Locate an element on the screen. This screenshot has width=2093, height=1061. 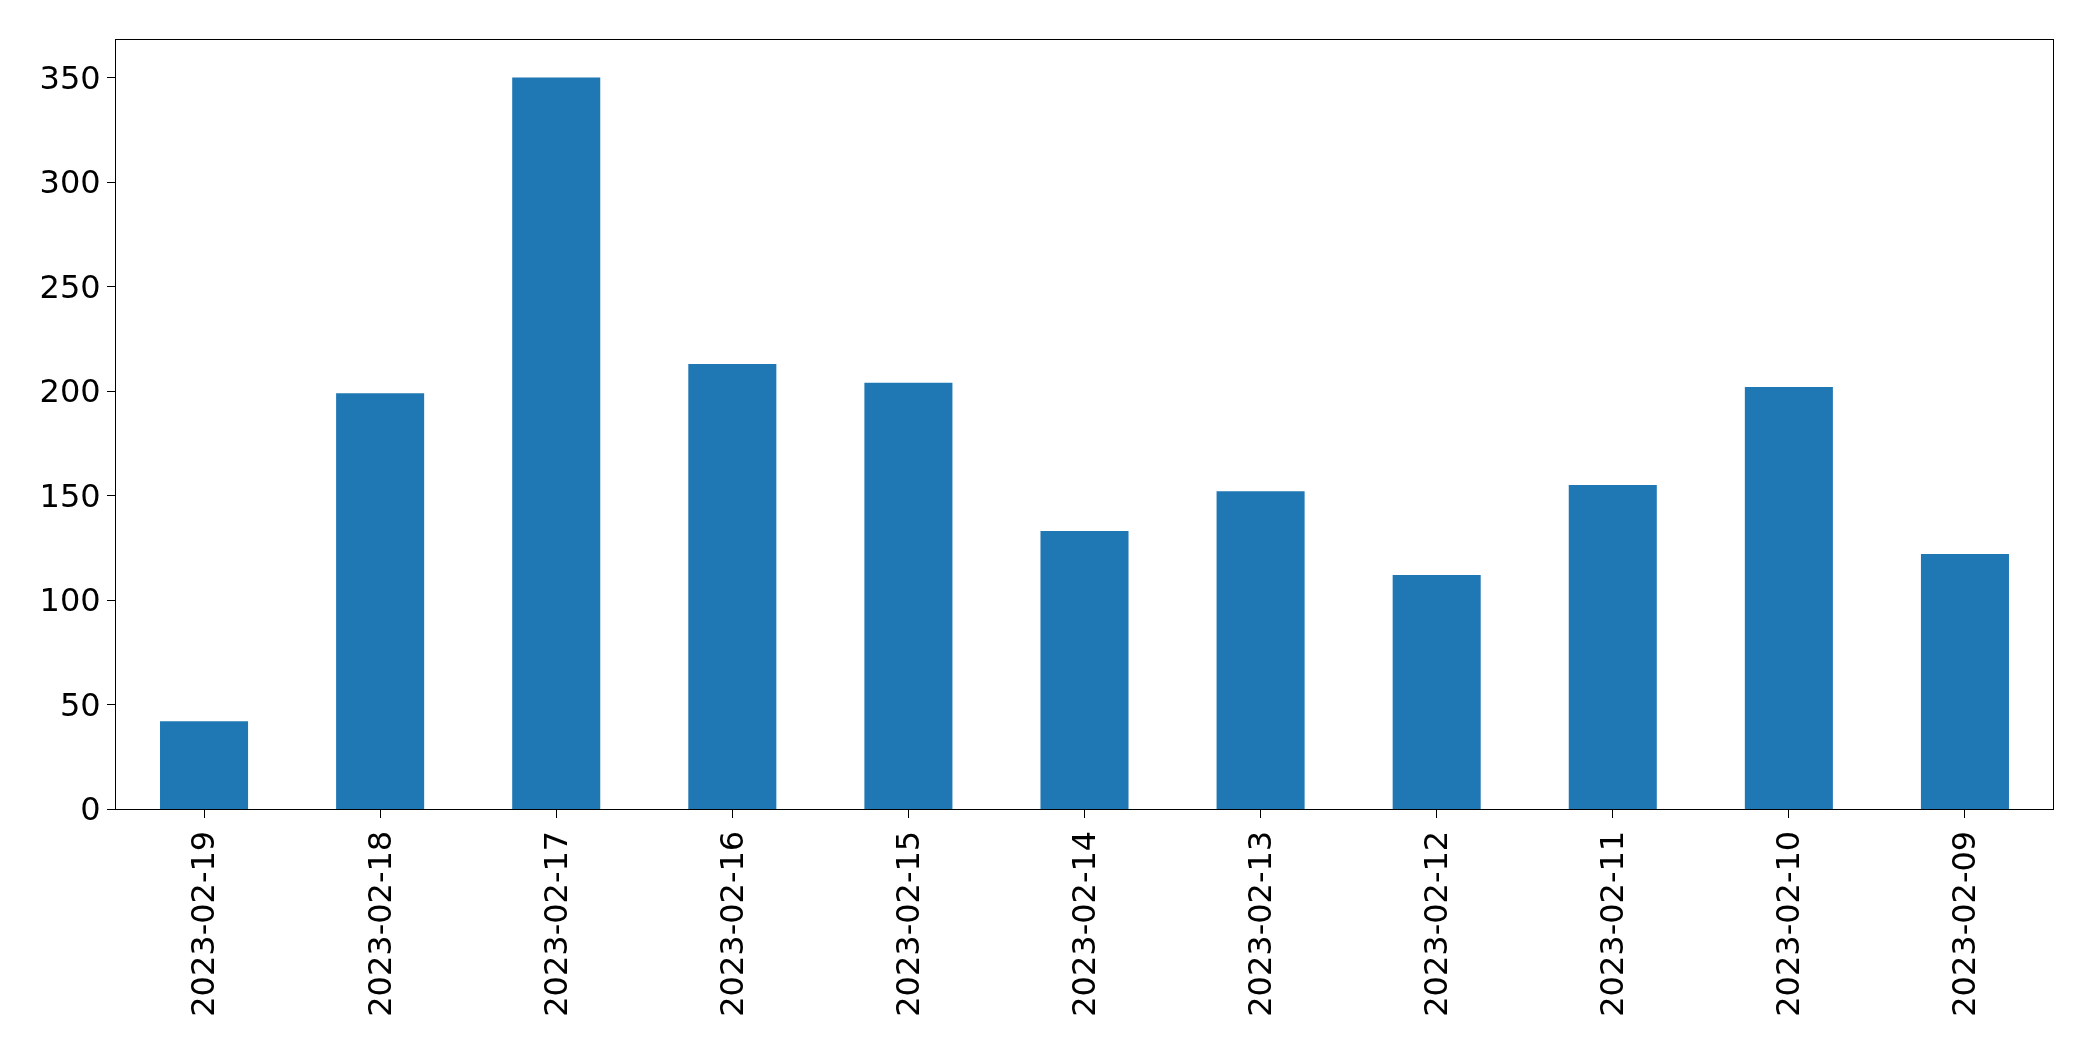
y-tick-label: 0 is located at coordinates (90, 809).